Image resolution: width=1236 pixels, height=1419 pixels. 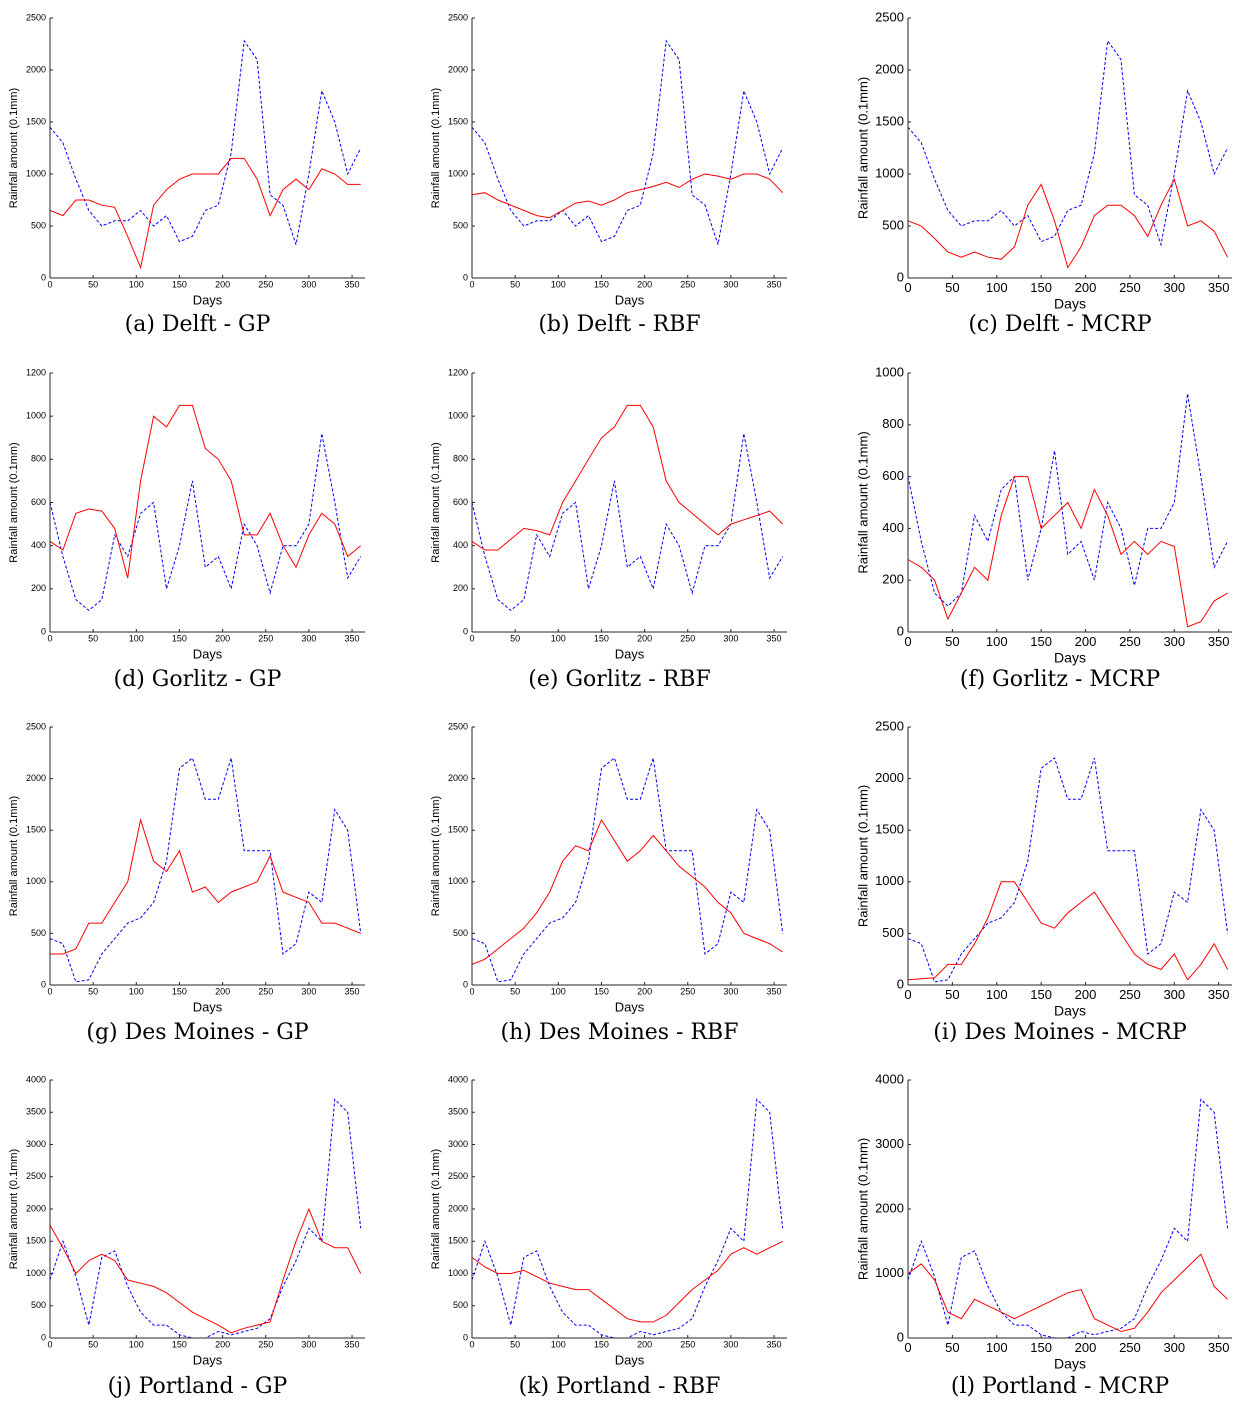 I want to click on caption: (f) Gorlitz - MCRP, so click(x=1060, y=679).